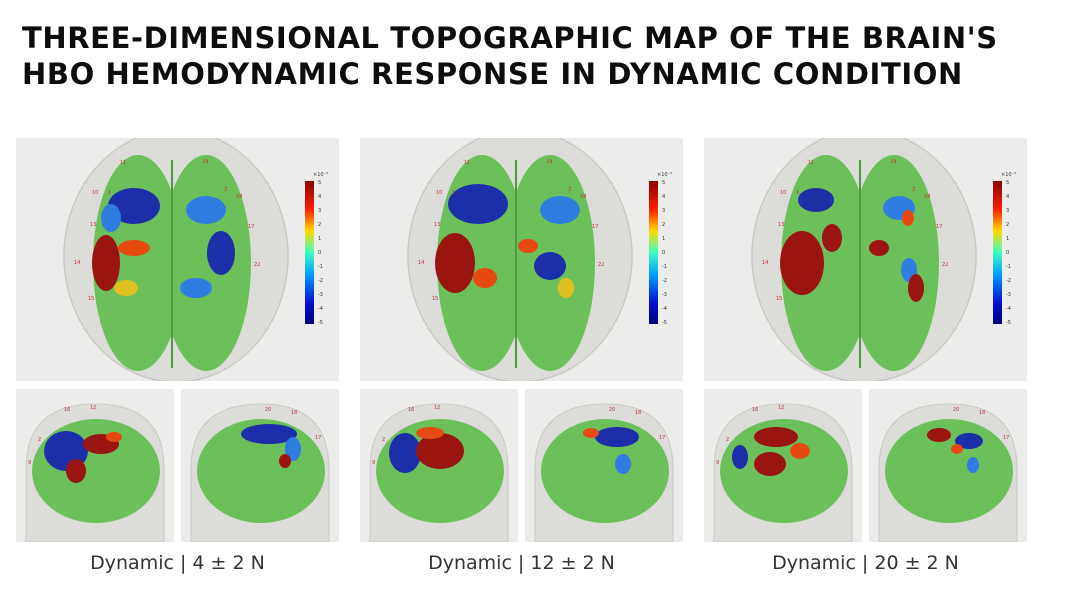 The width and height of the screenshot is (1080, 591). I want to click on channel-label: 2, so click(39, 440).